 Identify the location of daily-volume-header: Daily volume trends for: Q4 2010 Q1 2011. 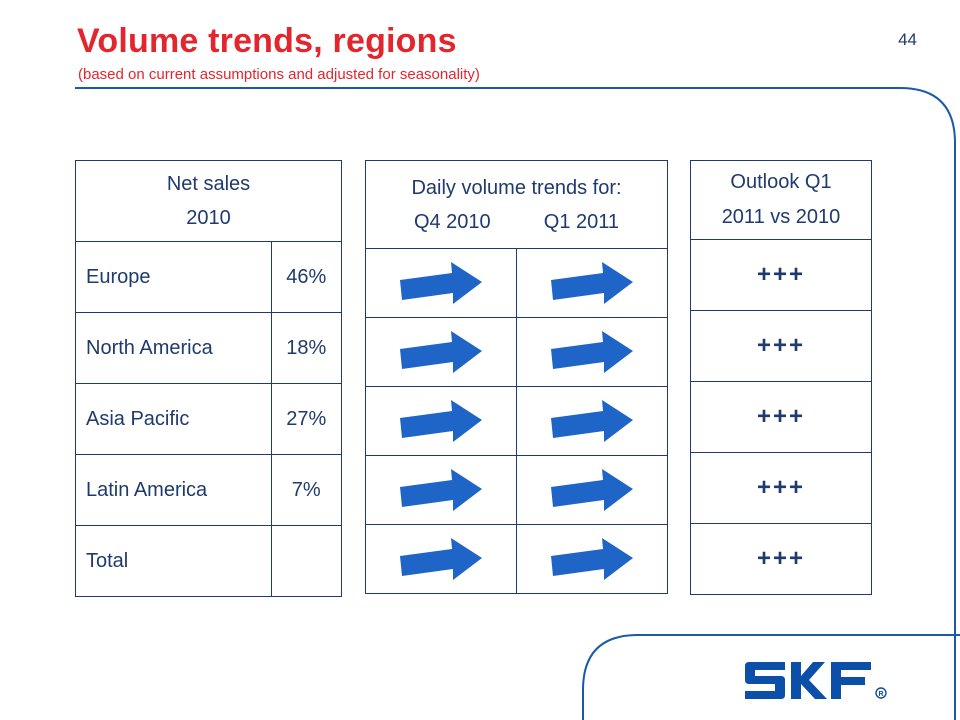
(516, 204).